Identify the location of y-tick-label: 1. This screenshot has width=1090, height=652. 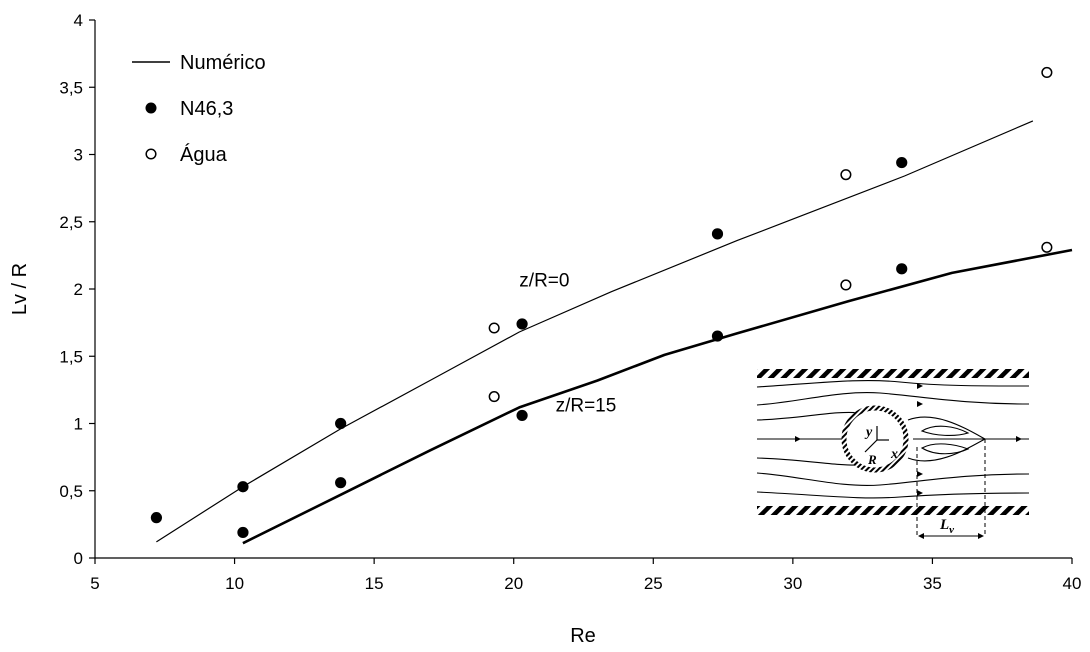
(78, 424).